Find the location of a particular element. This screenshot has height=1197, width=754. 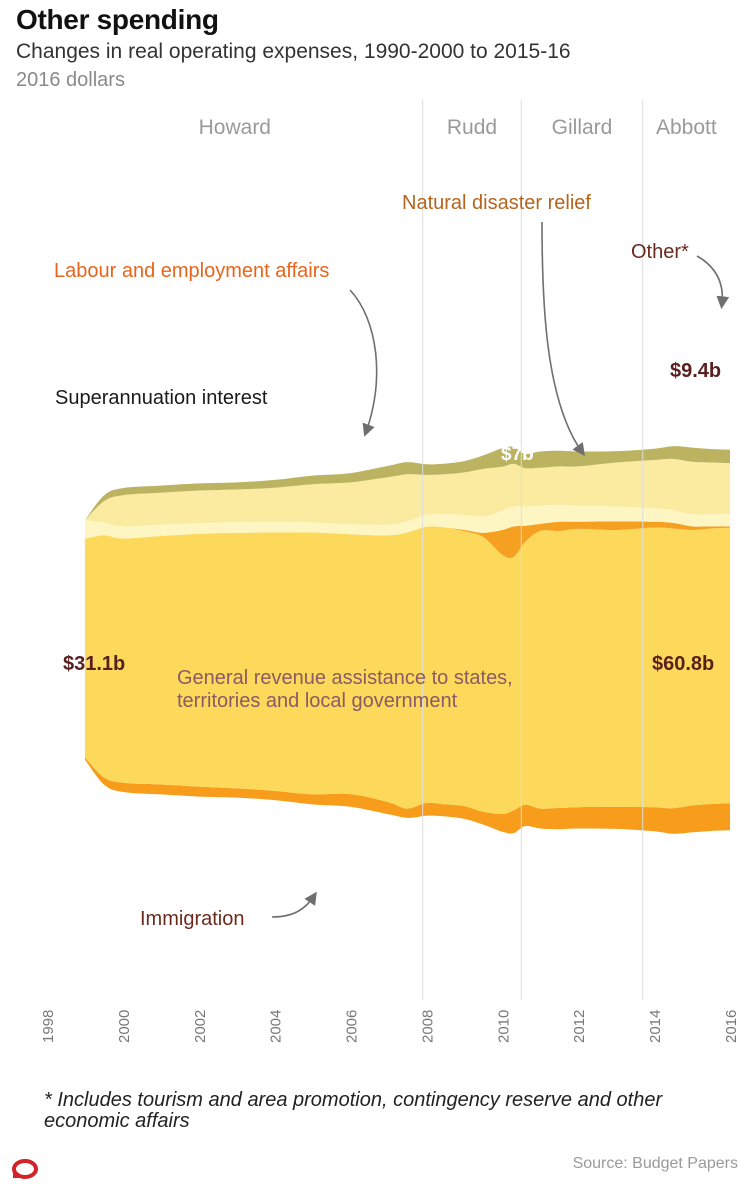

value-label-end-total: $60.8b is located at coordinates (683, 664).